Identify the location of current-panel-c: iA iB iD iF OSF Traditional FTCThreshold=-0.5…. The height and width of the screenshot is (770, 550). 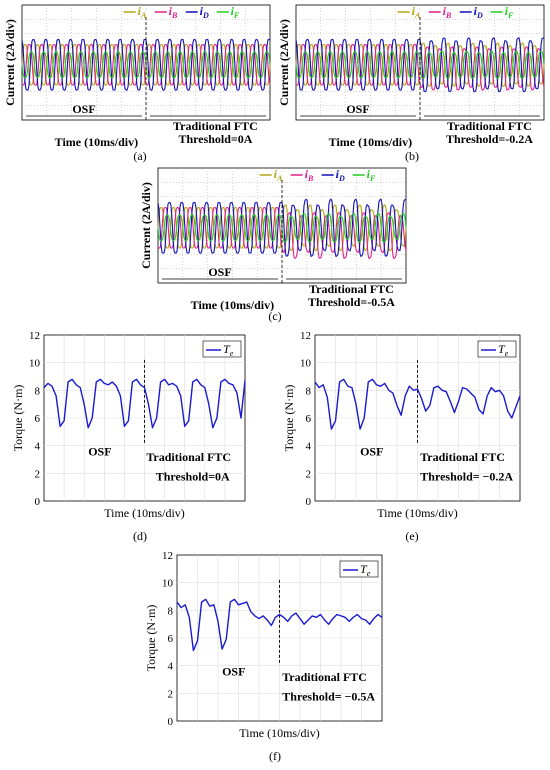
(273, 245).